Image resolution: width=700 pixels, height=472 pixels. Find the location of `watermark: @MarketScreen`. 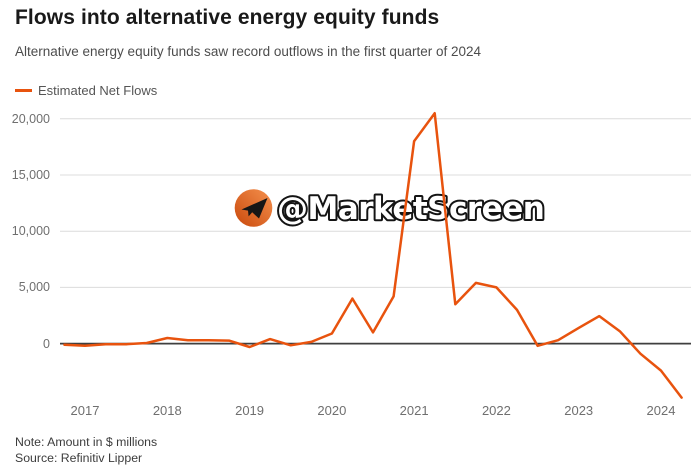

watermark: @MarketScreen is located at coordinates (390, 209).